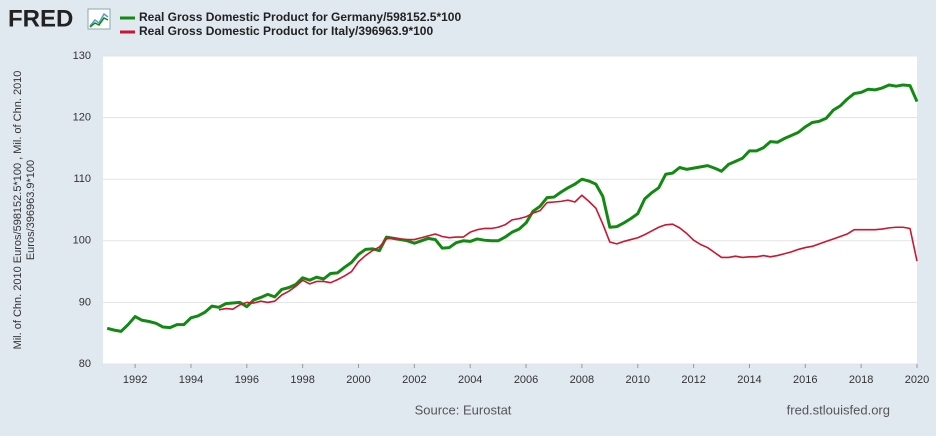 This screenshot has height=436, width=936. Describe the element at coordinates (247, 380) in the screenshot. I see `x-tick-label: 1996` at that location.